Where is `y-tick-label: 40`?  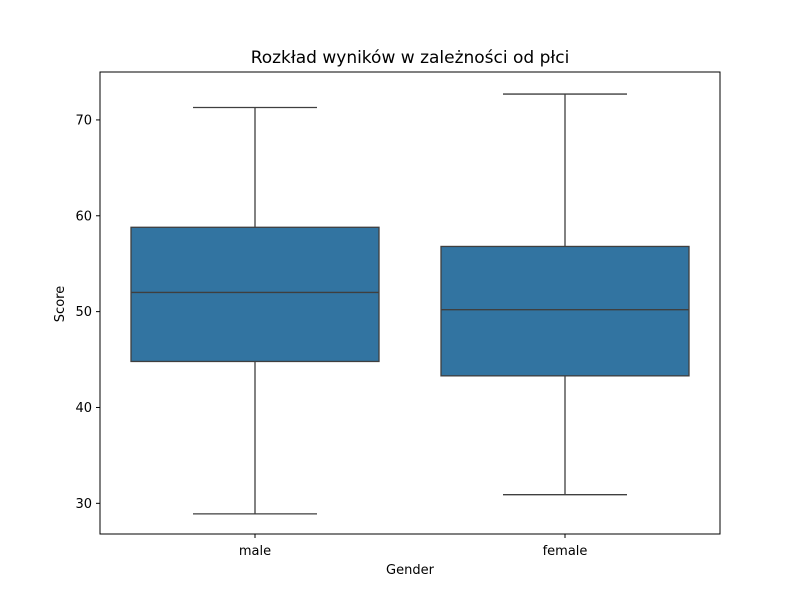 y-tick-label: 40 is located at coordinates (83, 408).